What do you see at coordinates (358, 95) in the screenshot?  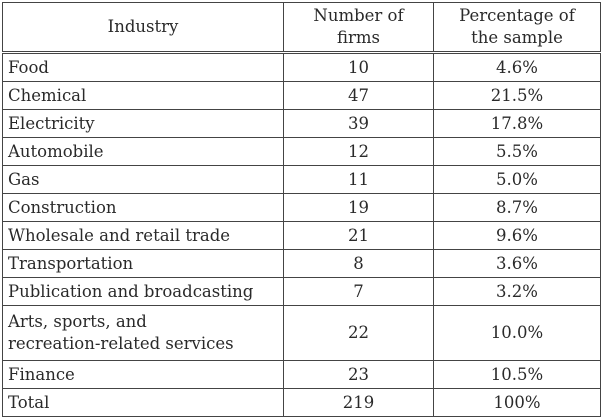 I see `firms-cell: 47` at bounding box center [358, 95].